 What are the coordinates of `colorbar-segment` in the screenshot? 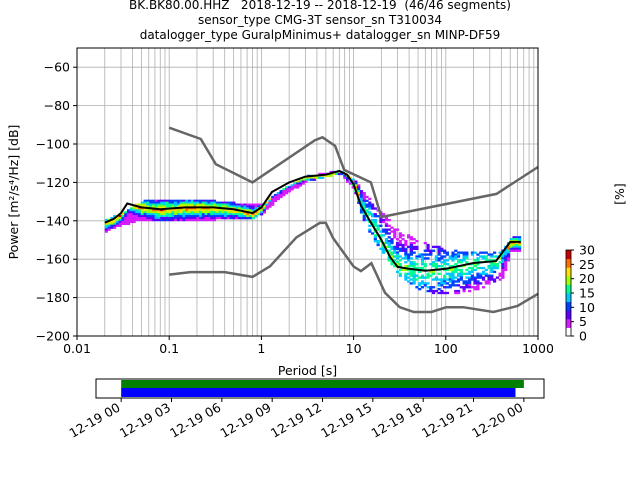 It's located at (568, 320).